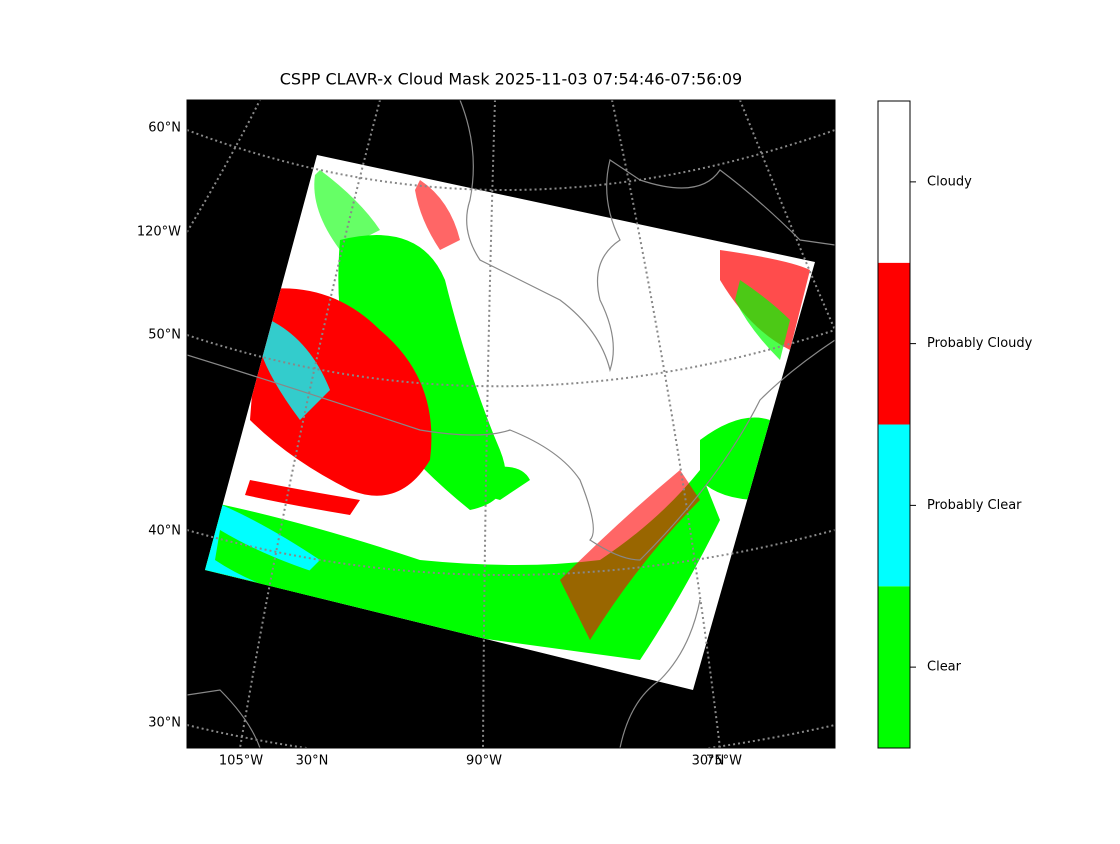 The width and height of the screenshot is (1120, 844). Describe the element at coordinates (164, 723) in the screenshot. I see `lat-label: 30°N` at that location.